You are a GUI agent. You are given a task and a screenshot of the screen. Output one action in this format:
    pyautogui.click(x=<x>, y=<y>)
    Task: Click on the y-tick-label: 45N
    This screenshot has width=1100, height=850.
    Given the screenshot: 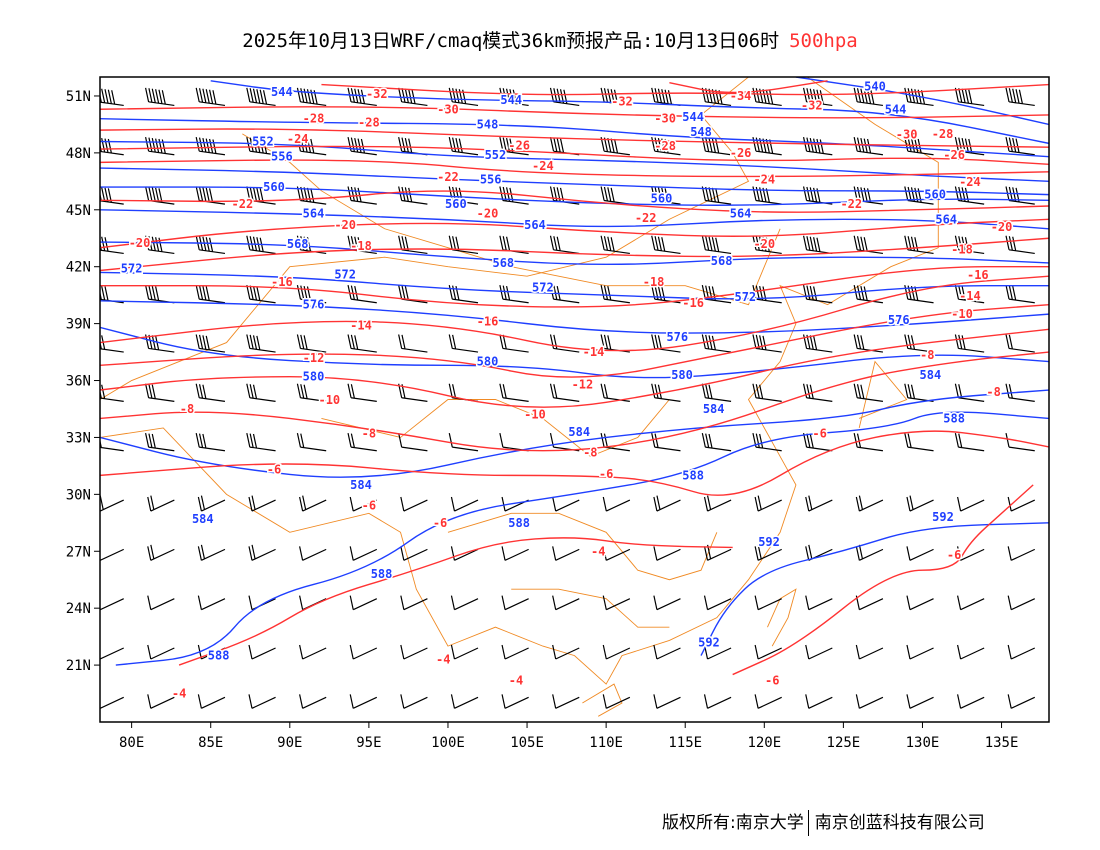 What is the action you would take?
    pyautogui.click(x=78, y=211)
    